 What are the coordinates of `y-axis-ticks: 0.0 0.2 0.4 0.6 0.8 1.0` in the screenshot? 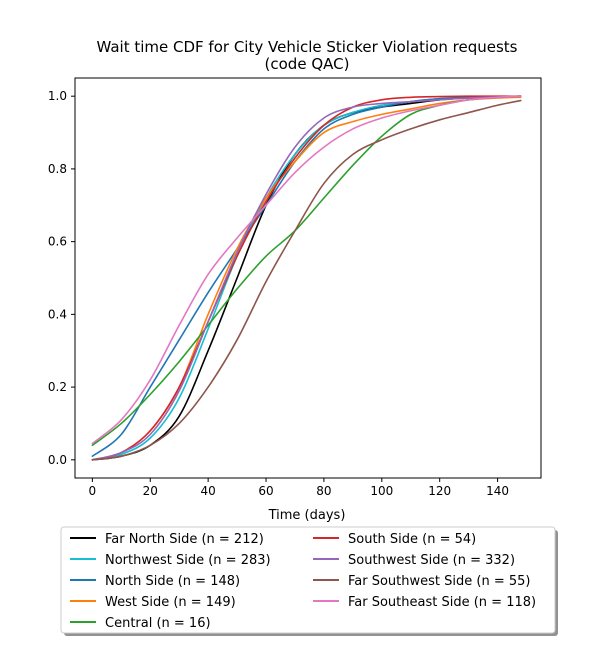 It's located at (61, 278).